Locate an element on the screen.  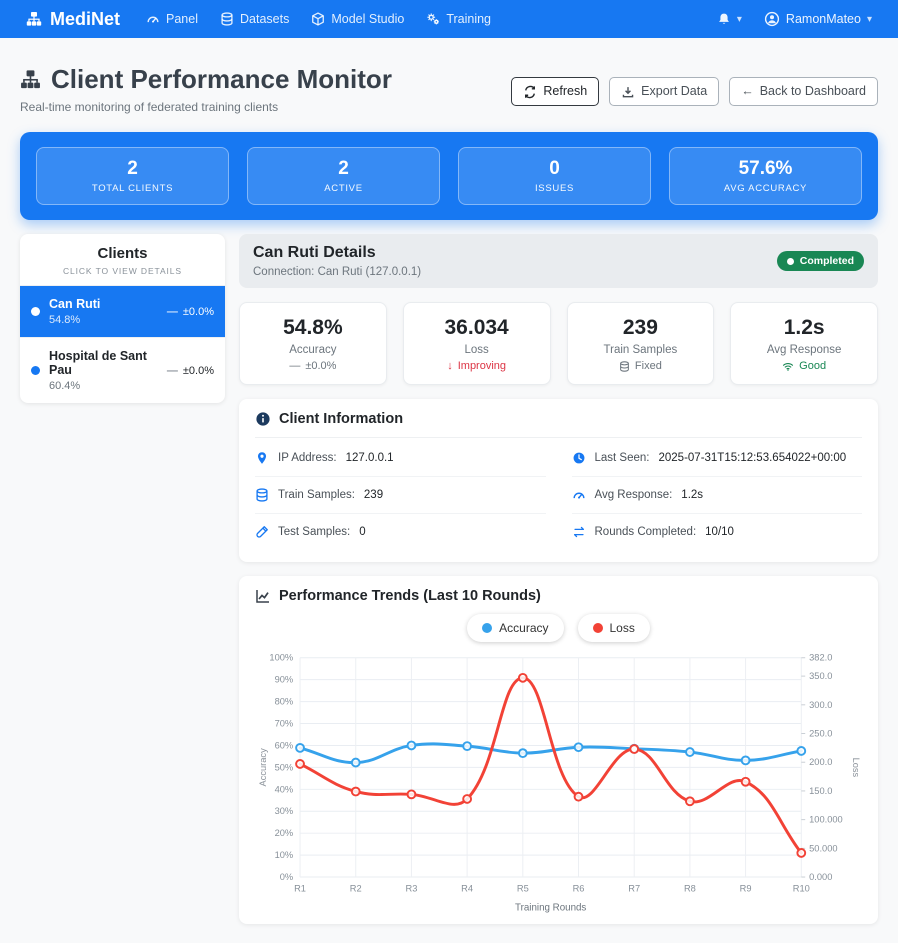
metric-label: Accuracy is located at coordinates (313, 350).